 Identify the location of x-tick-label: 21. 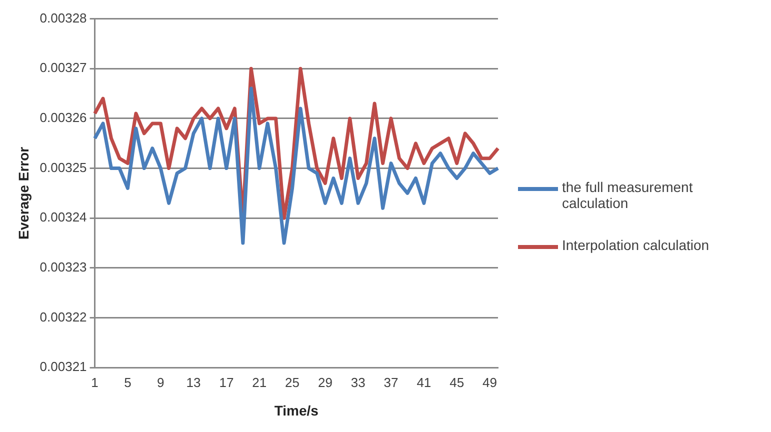
(259, 382).